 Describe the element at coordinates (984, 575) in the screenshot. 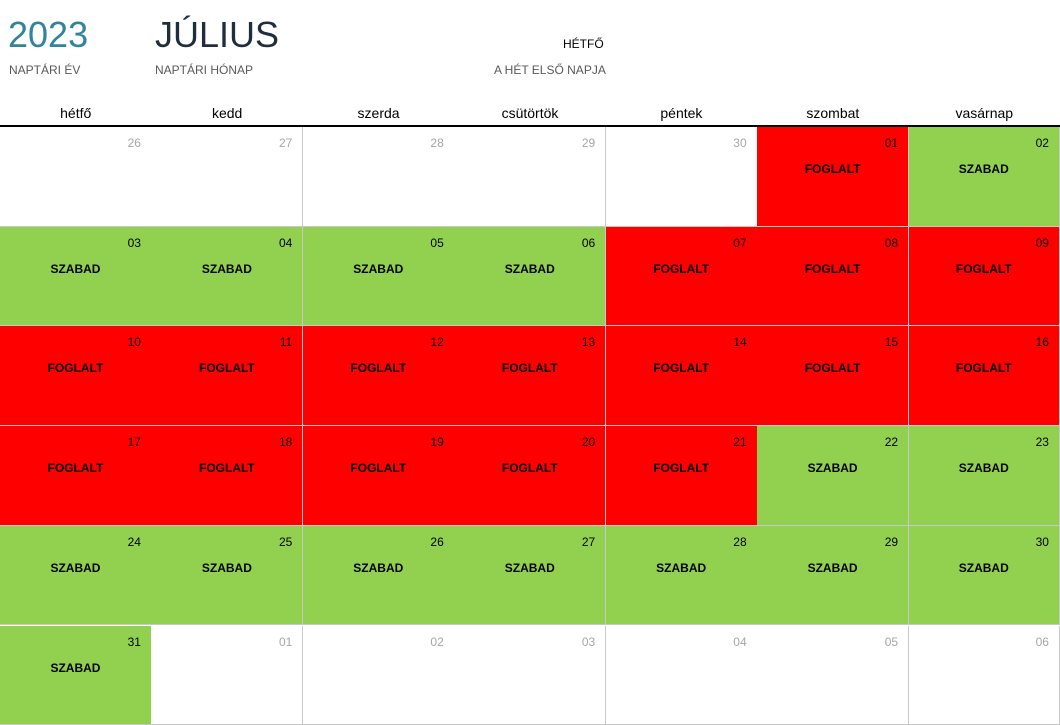

I see `day-cell: 30 SZABAD` at that location.